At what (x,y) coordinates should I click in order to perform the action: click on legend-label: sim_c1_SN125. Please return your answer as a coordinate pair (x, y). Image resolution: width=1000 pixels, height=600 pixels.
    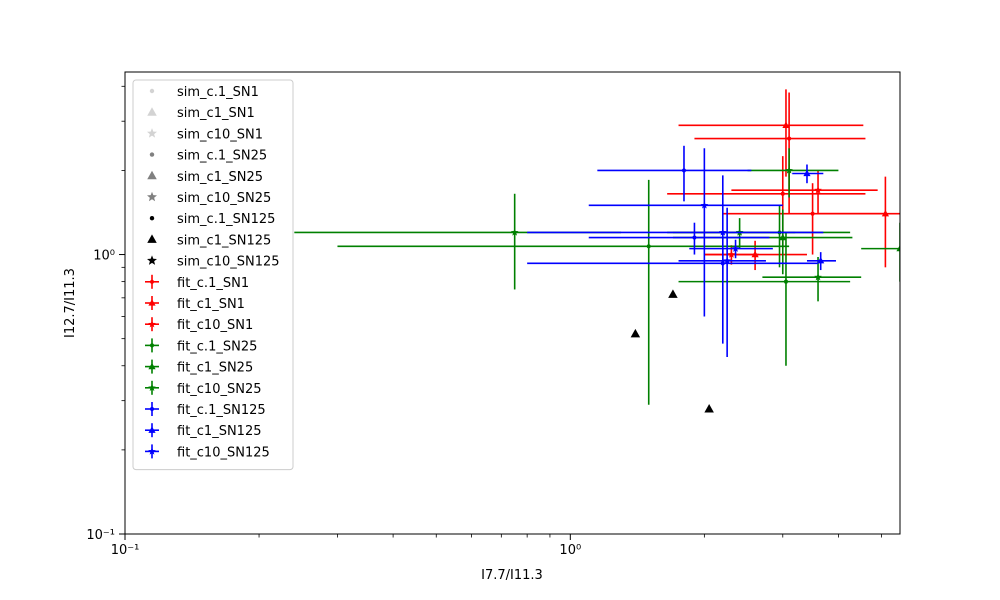
    Looking at the image, I should click on (224, 240).